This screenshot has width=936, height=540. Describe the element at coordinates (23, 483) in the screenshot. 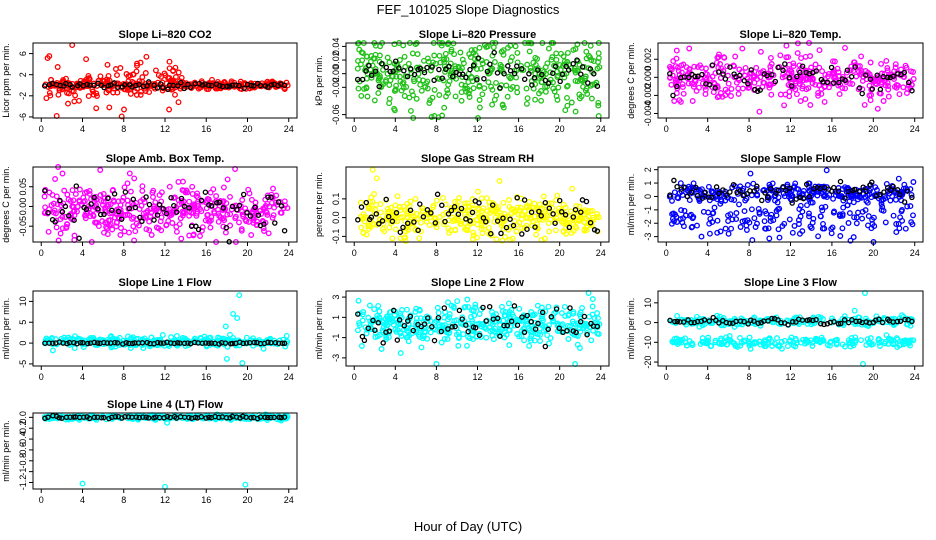

I see `y-tick-label: -1.2` at that location.